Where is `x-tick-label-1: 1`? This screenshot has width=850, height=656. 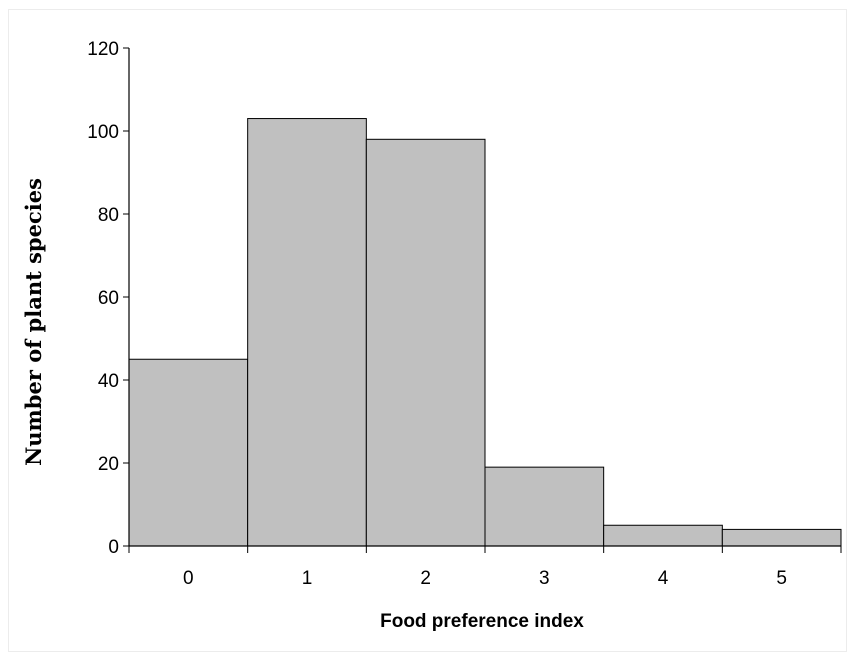 x-tick-label-1: 1 is located at coordinates (307, 578).